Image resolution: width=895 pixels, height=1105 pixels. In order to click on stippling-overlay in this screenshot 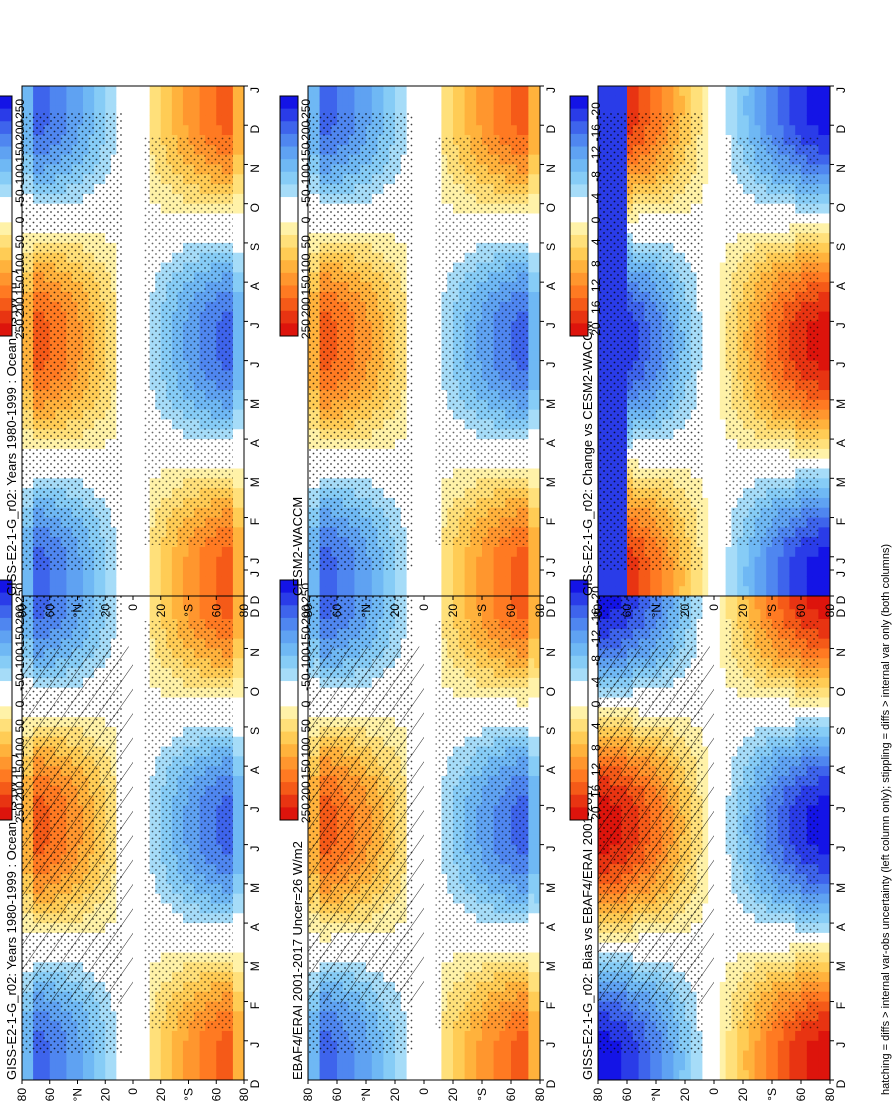, I will do `click(188, 825)`.